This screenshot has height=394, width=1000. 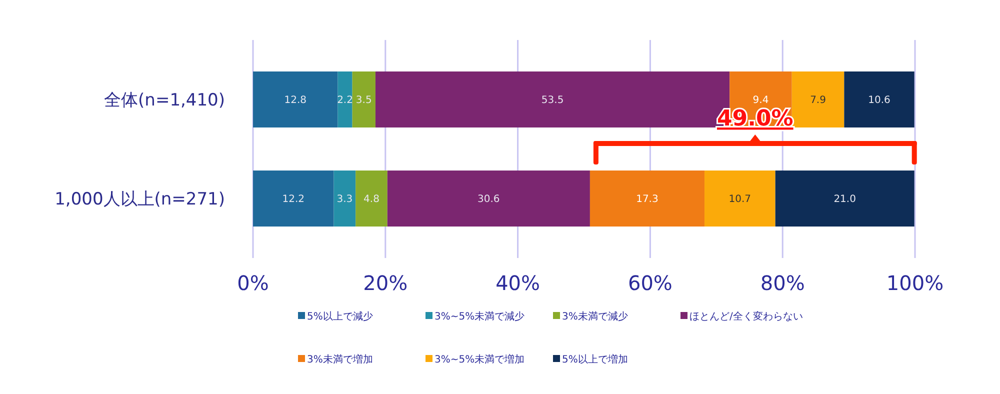 What do you see at coordinates (915, 283) in the screenshot?
I see `x-tick-label: 100%` at bounding box center [915, 283].